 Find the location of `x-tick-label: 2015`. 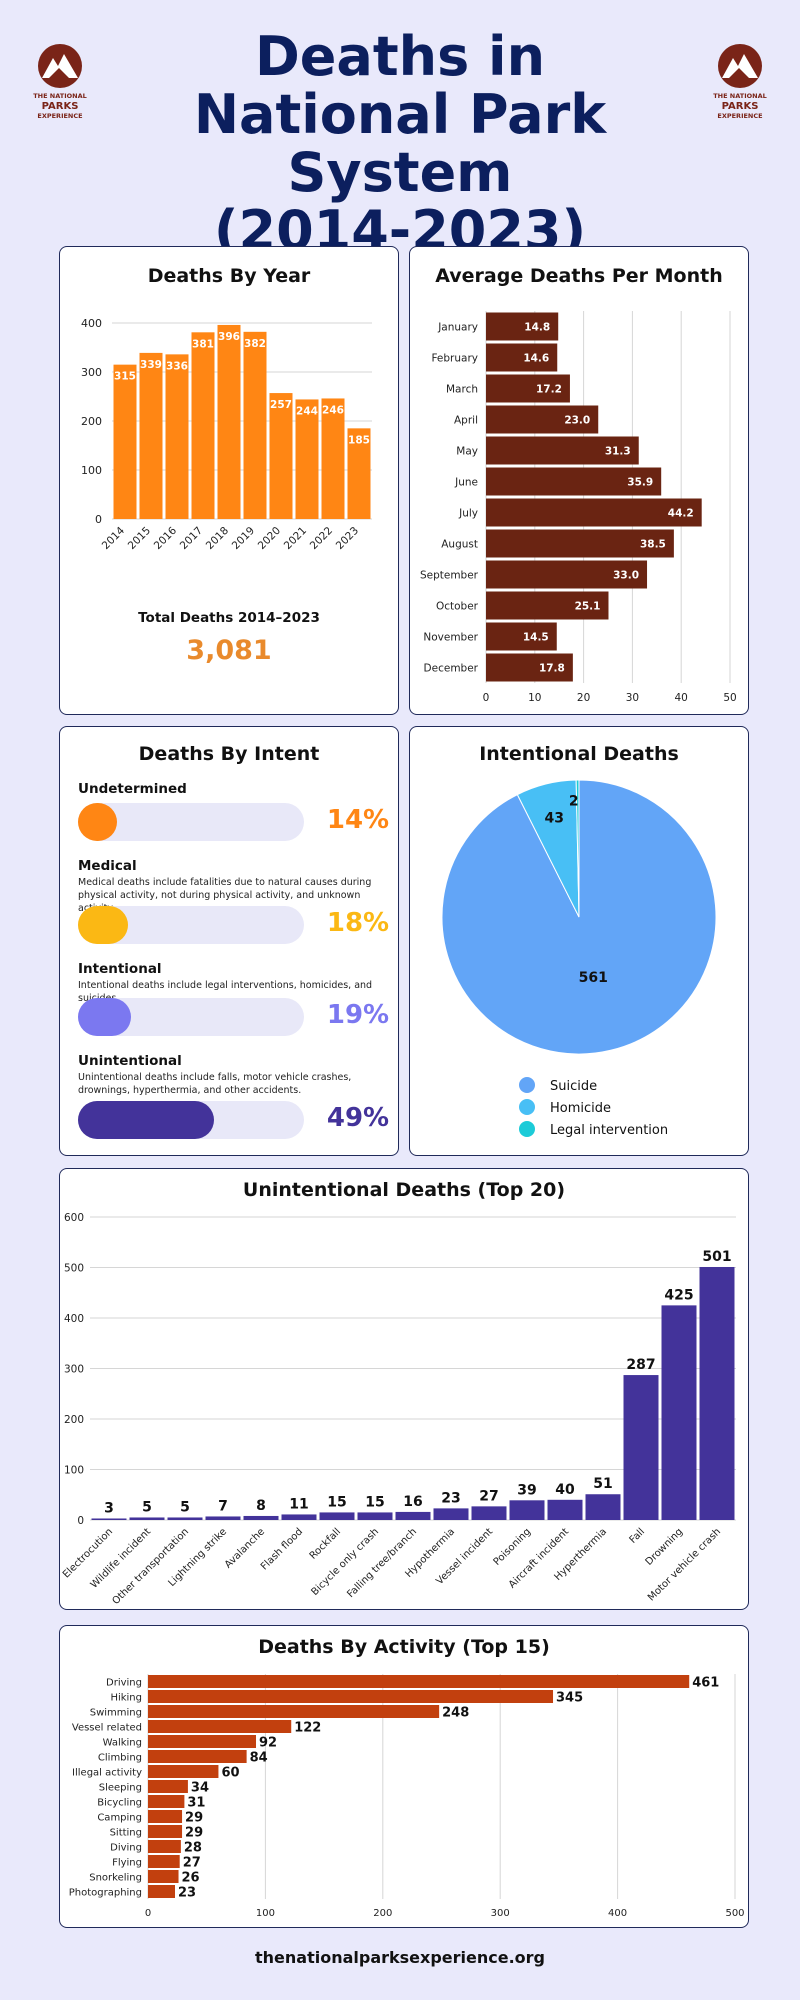

x-tick-label: 2015 is located at coordinates (139, 538).